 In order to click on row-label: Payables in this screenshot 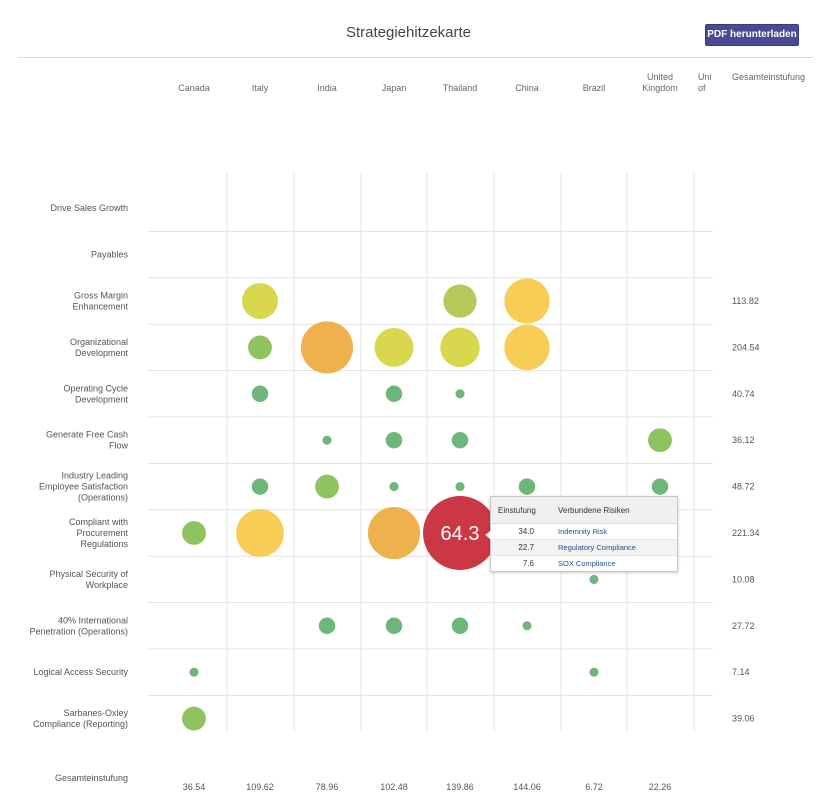, I will do `click(110, 255)`.